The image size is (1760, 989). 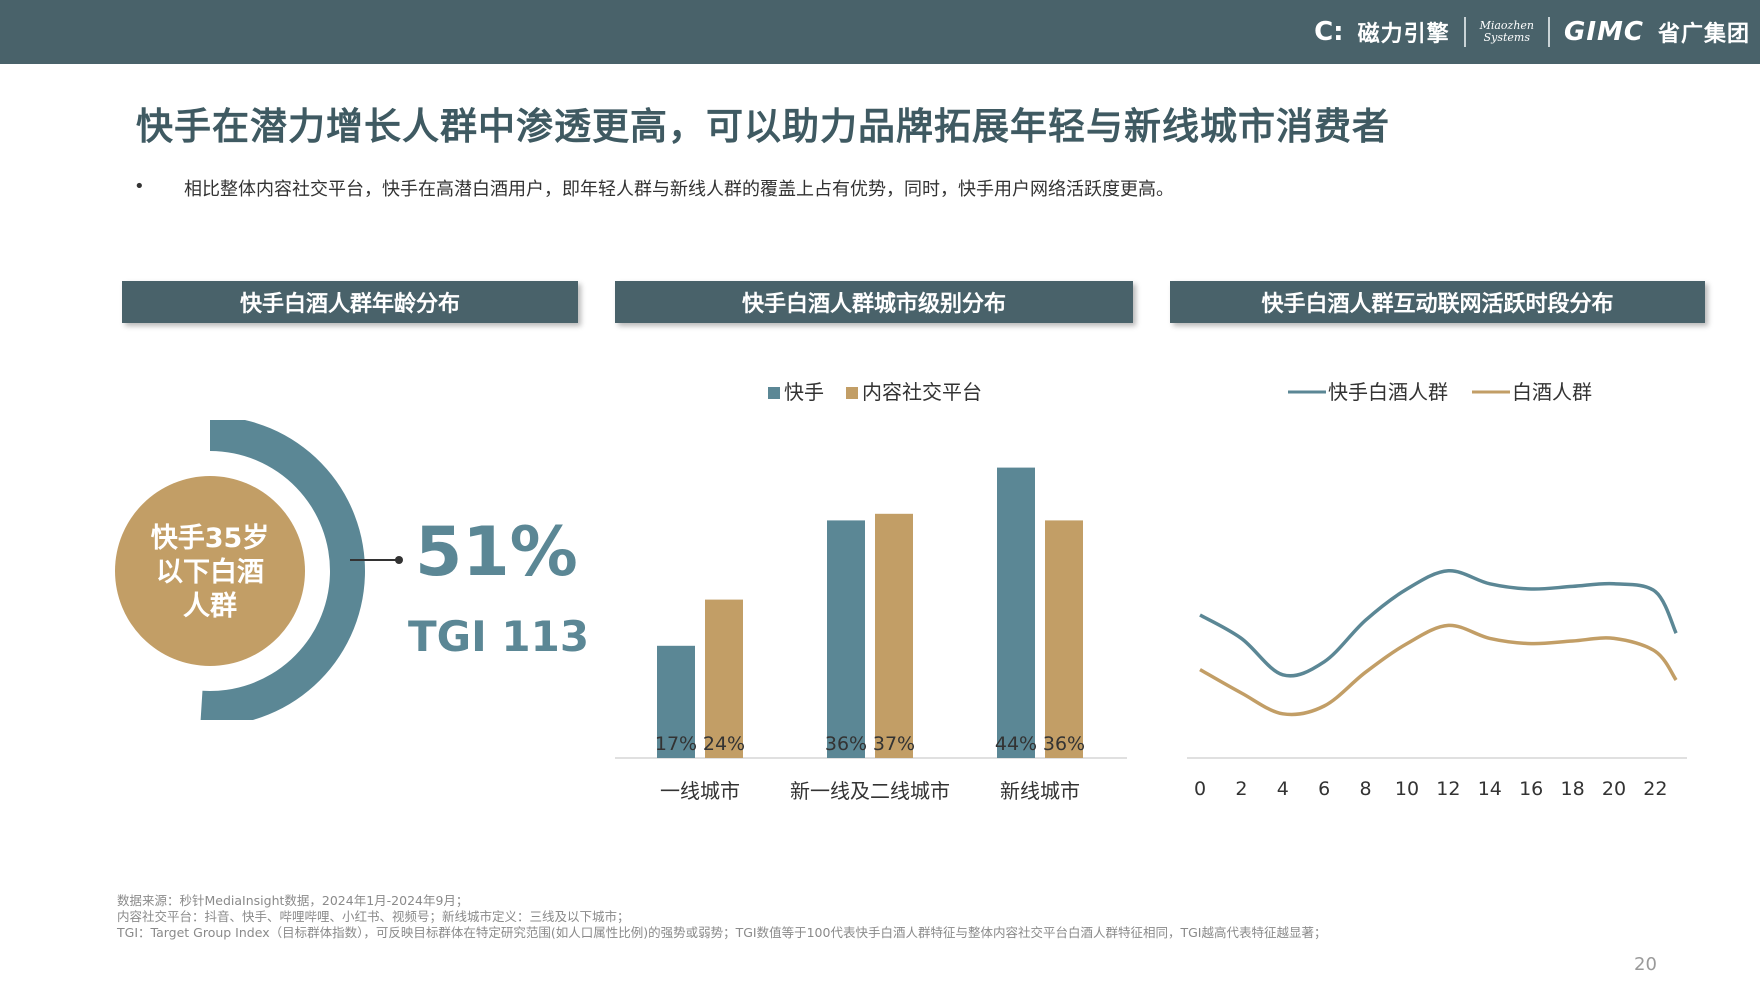 I want to click on line-group: 0 2 4 6 8 10 12 14 16 18 20 22, so click(x=1436, y=684).